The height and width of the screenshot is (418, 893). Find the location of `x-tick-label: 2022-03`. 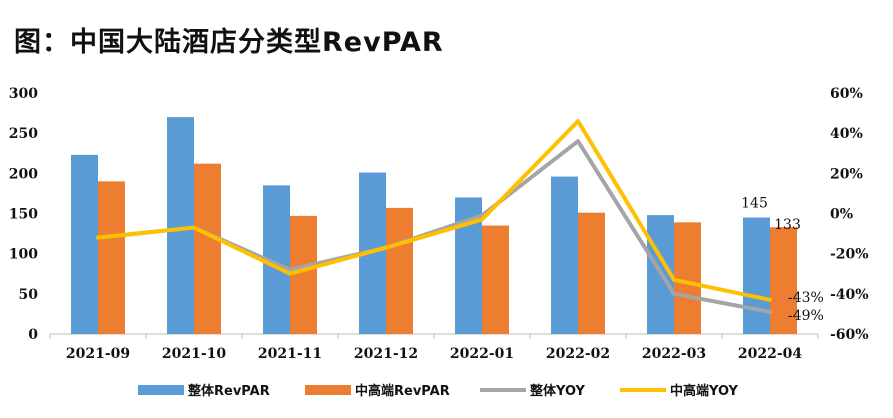

x-tick-label: 2022-03 is located at coordinates (674, 354).